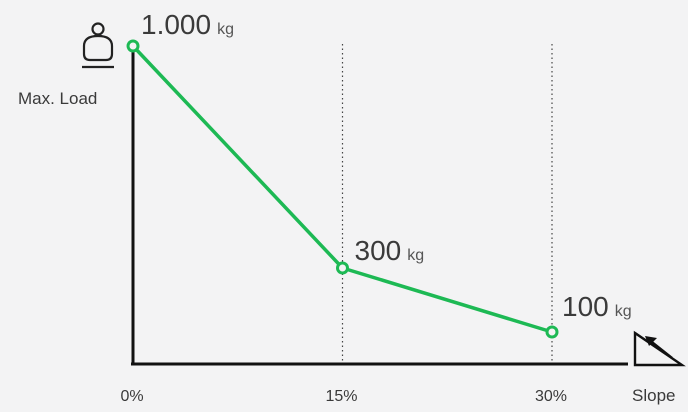  Describe the element at coordinates (597, 306) in the screenshot. I see `data-label: 100 kg` at that location.